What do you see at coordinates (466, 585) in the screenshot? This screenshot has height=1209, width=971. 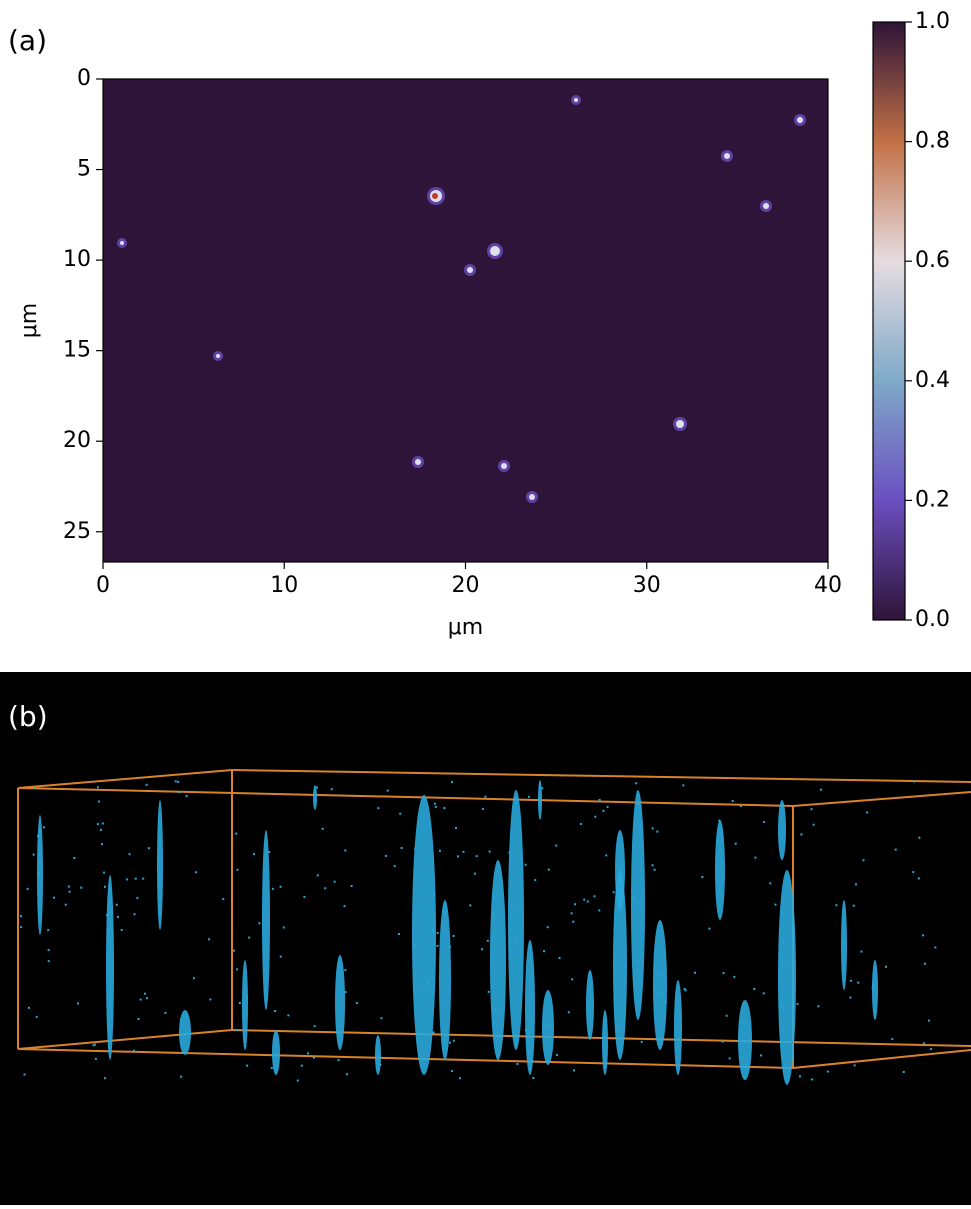 I see `x-tick-label: 20` at bounding box center [466, 585].